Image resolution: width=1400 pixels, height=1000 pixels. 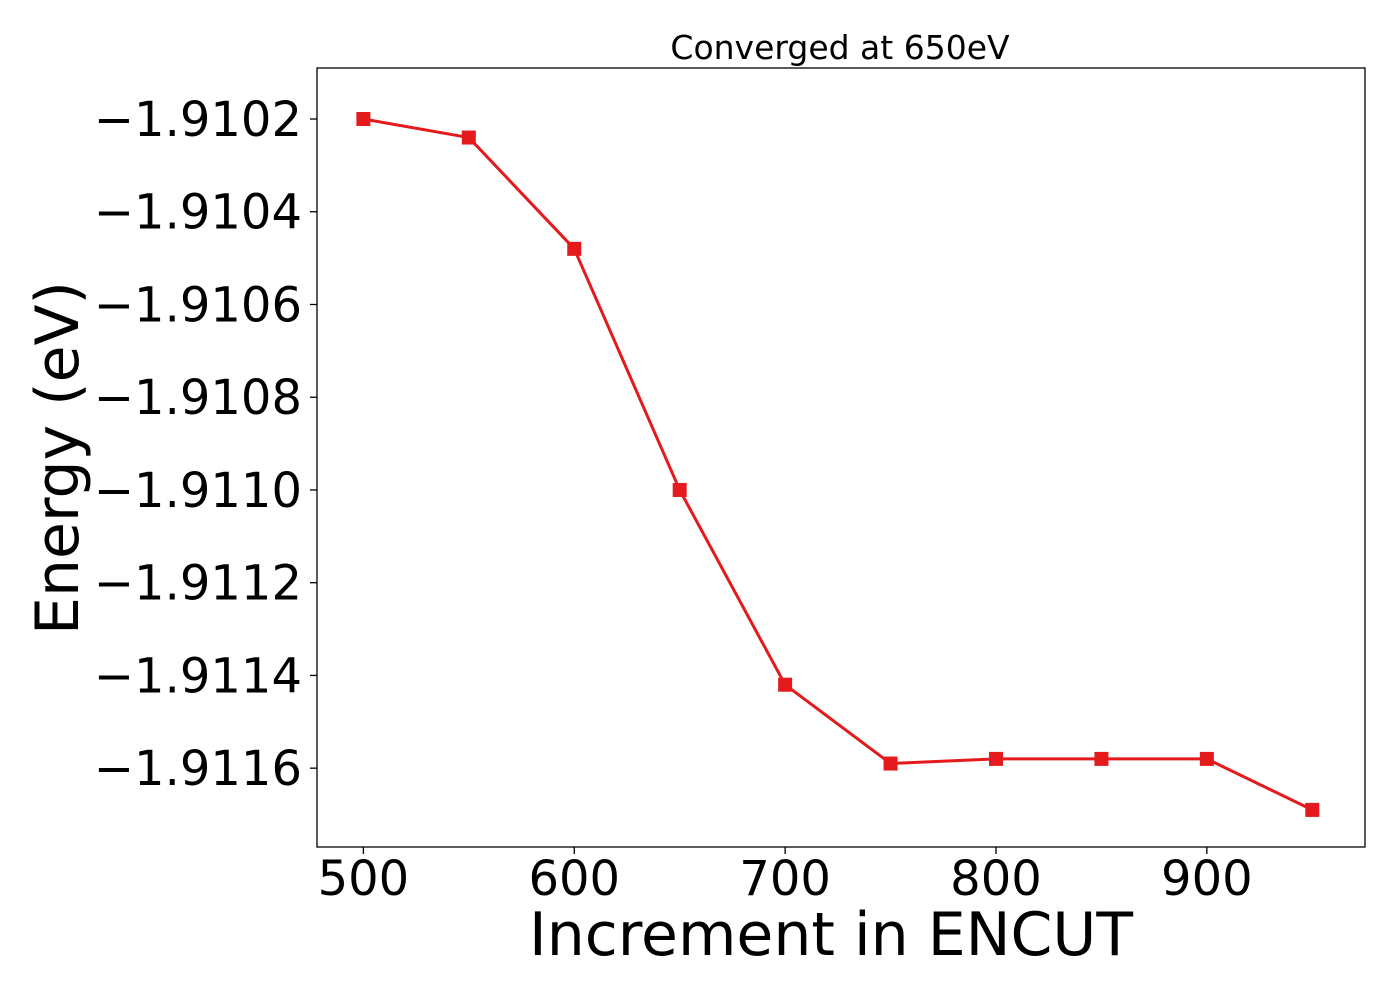 I want to click on x-tick-label: 600, so click(x=574, y=879).